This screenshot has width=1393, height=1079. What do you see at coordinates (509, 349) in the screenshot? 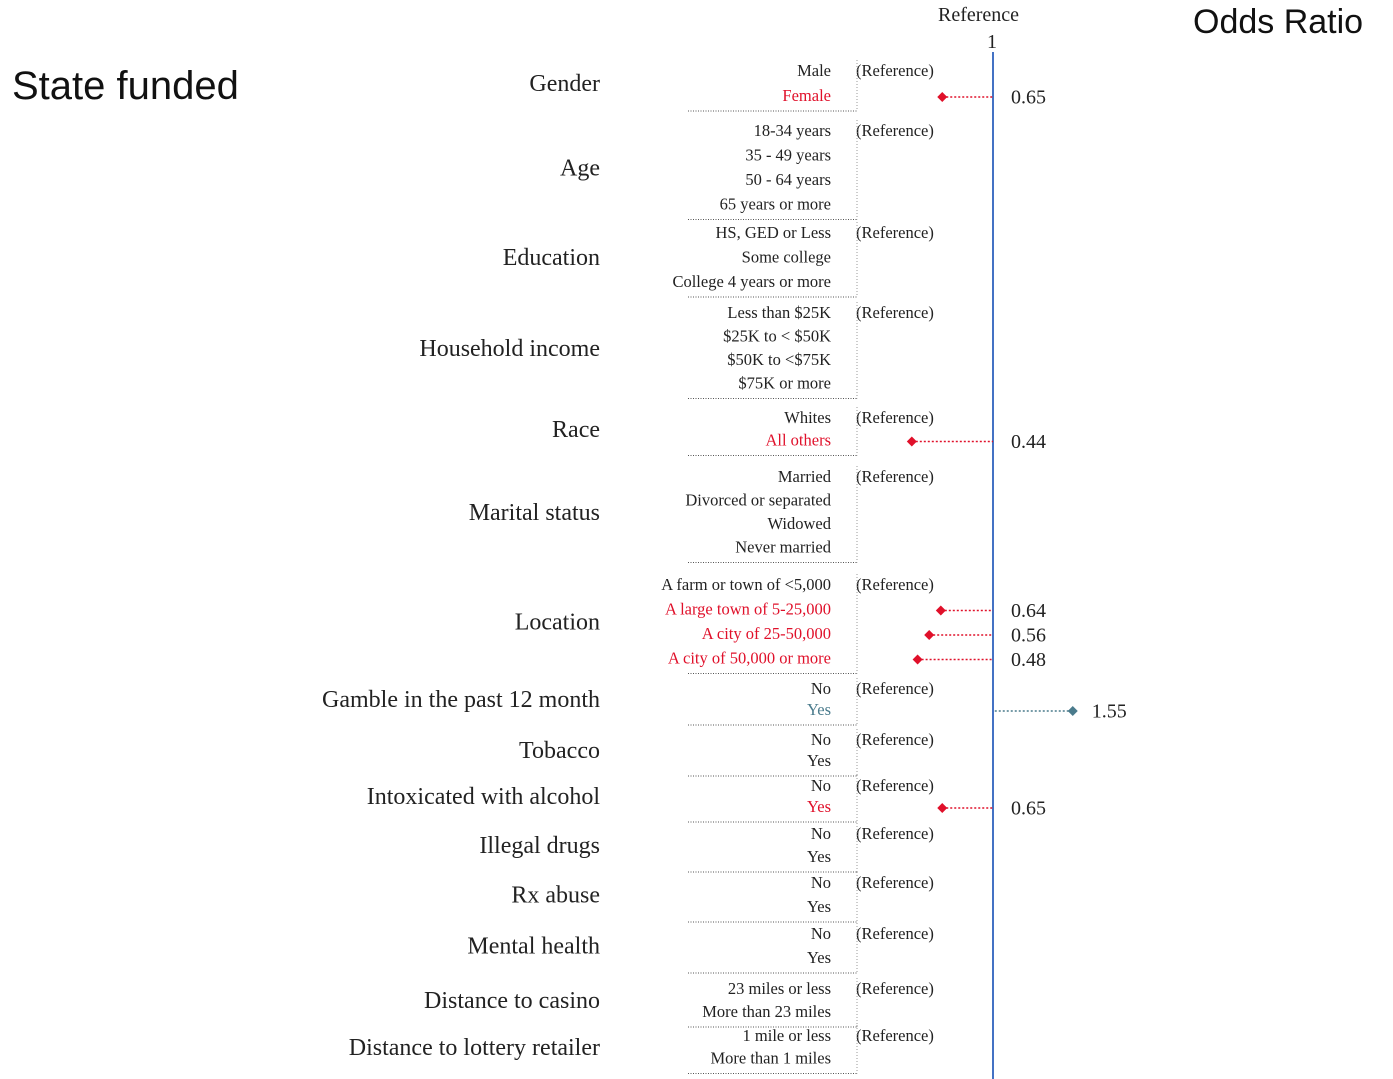
I see `group-label: Household income` at bounding box center [509, 349].